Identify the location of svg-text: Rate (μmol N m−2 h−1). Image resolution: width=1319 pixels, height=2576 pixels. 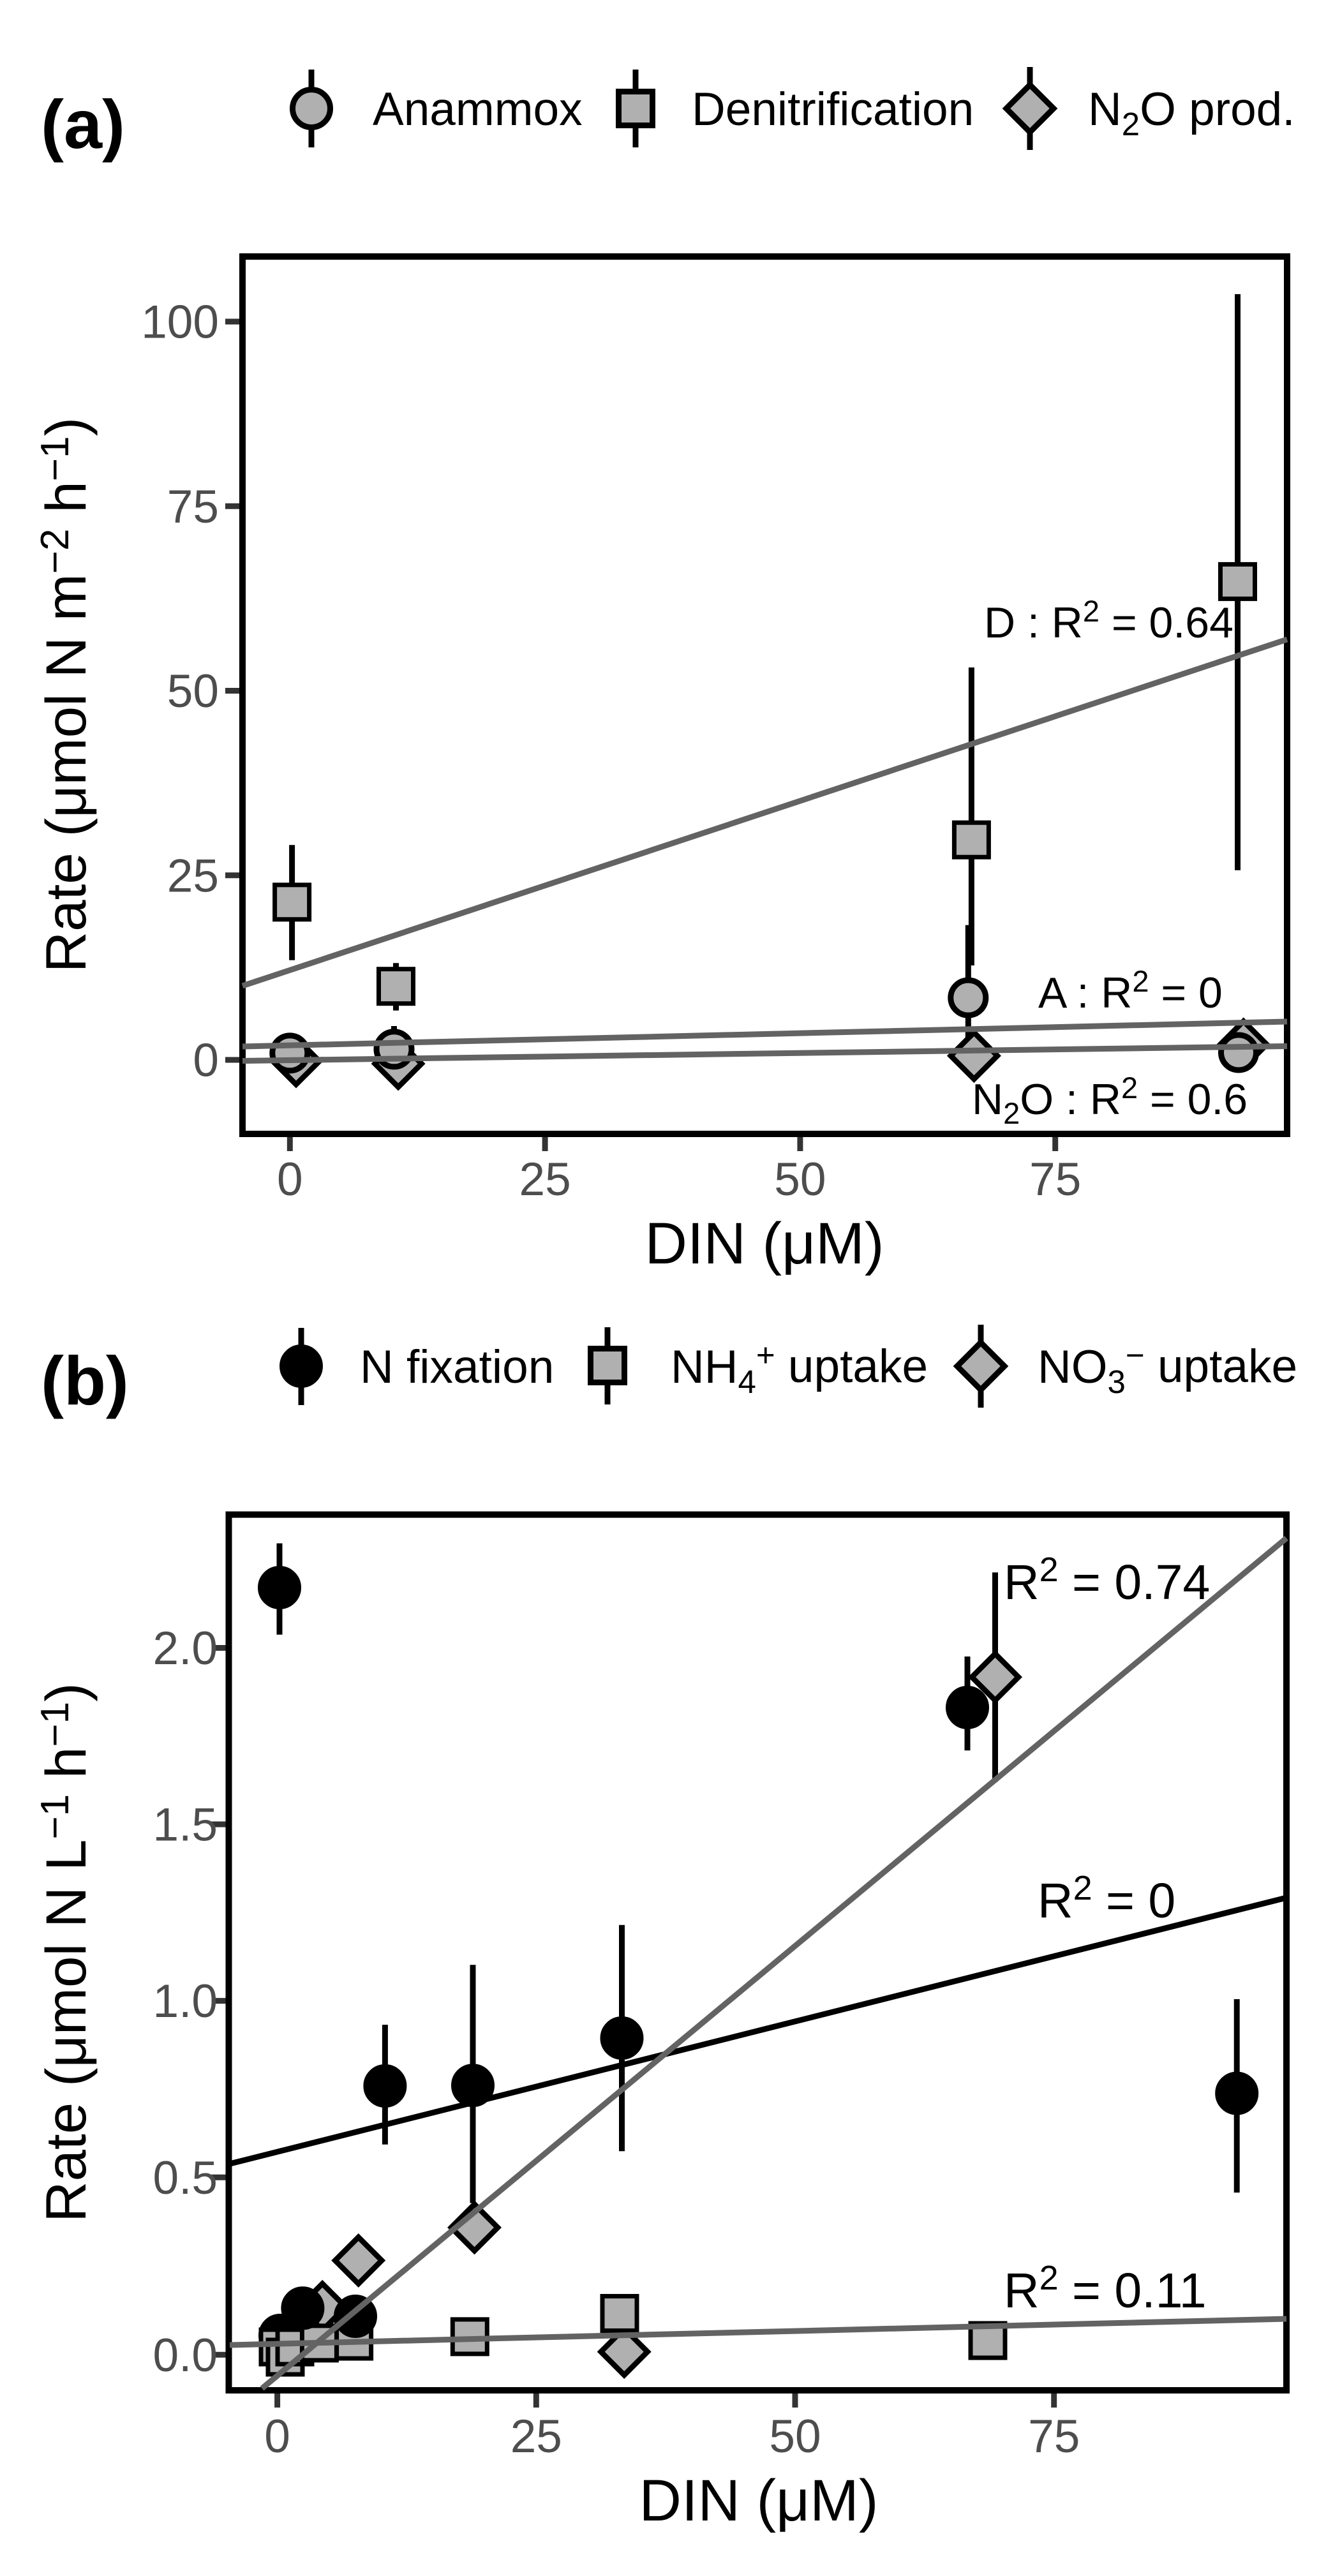
(65, 694).